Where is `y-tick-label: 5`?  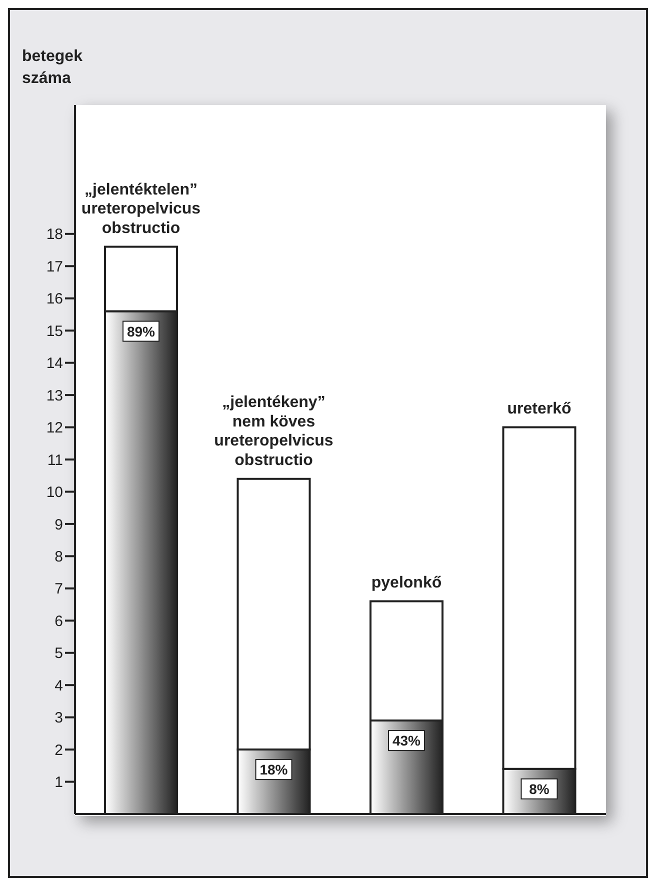
y-tick-label: 5 is located at coordinates (58, 653).